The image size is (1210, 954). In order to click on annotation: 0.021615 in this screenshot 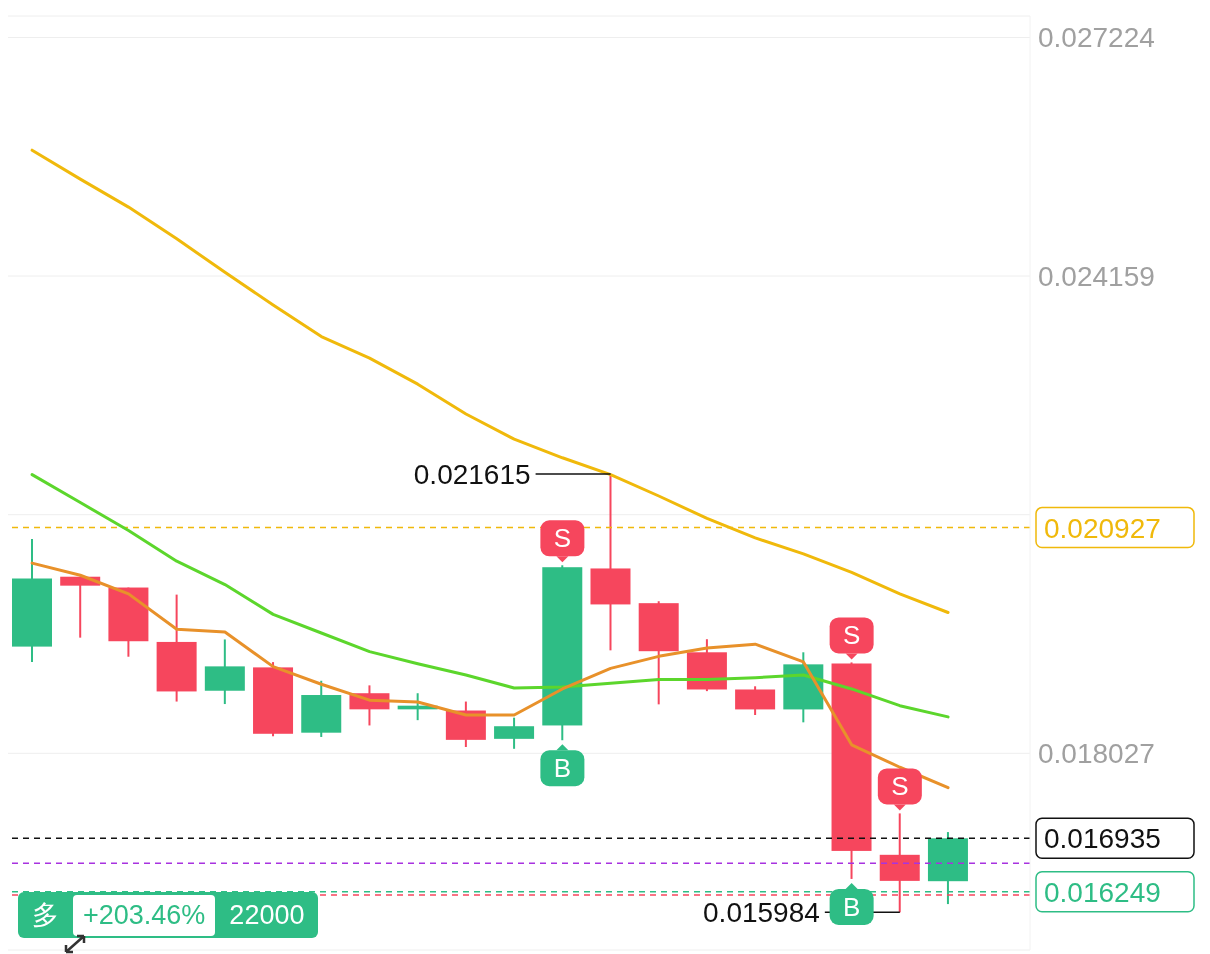, I will do `click(472, 475)`.